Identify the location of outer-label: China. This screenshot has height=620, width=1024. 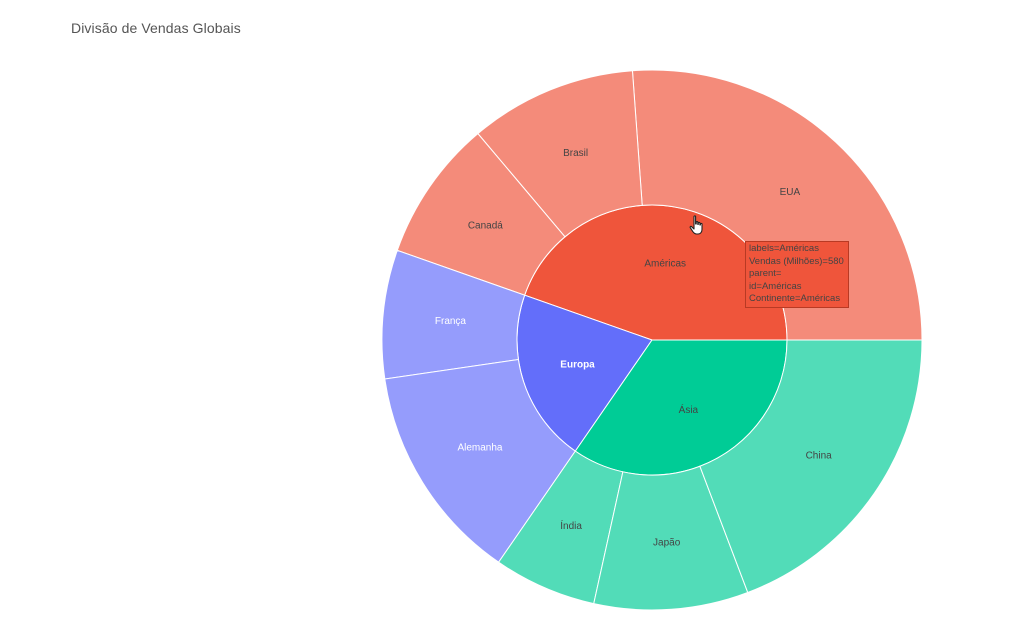
(819, 456).